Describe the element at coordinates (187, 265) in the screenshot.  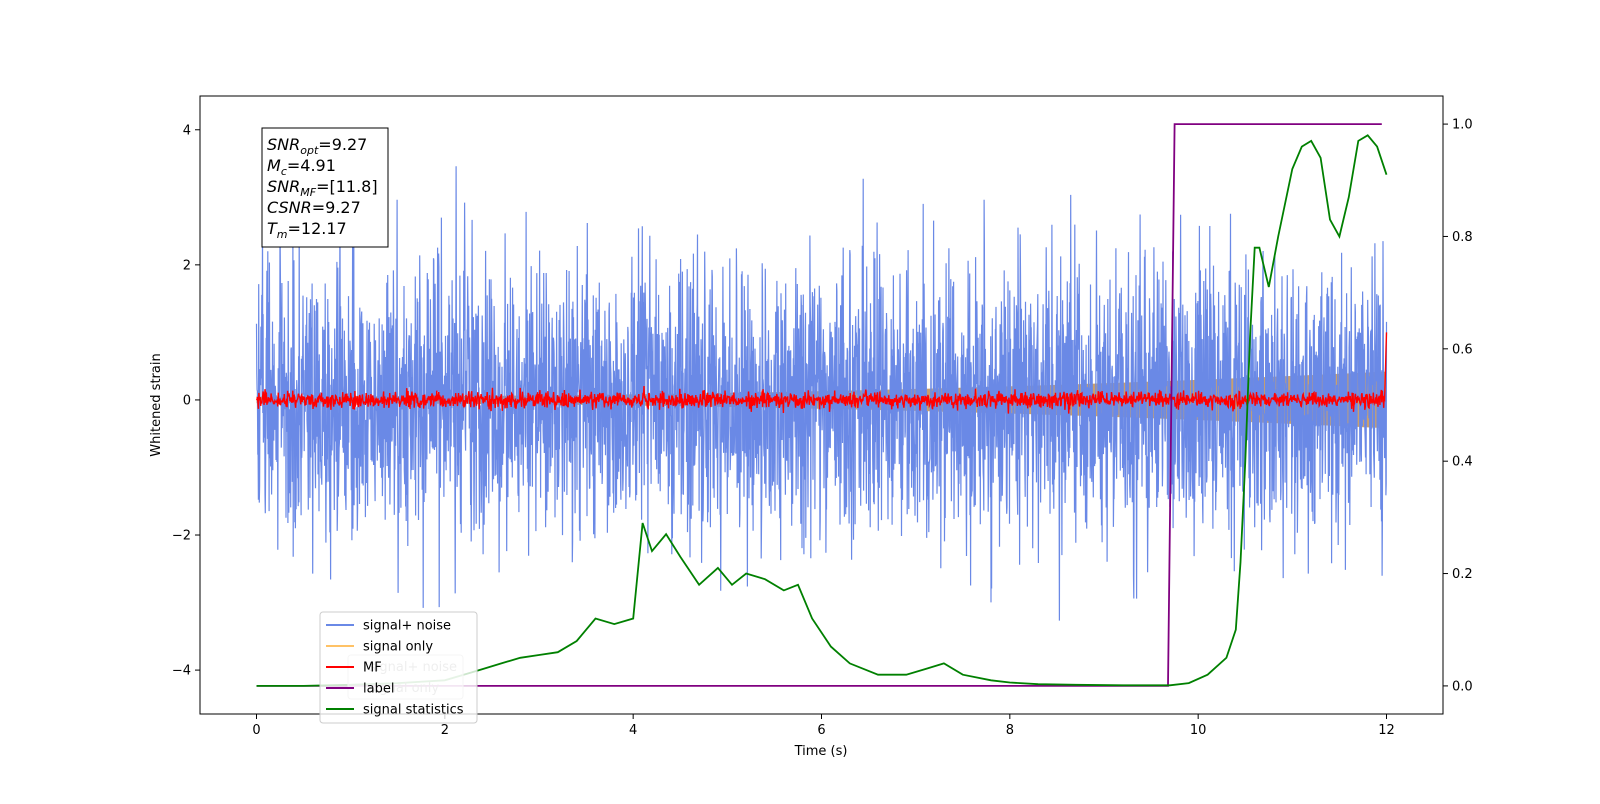
I see `y-tick-label: 2` at that location.